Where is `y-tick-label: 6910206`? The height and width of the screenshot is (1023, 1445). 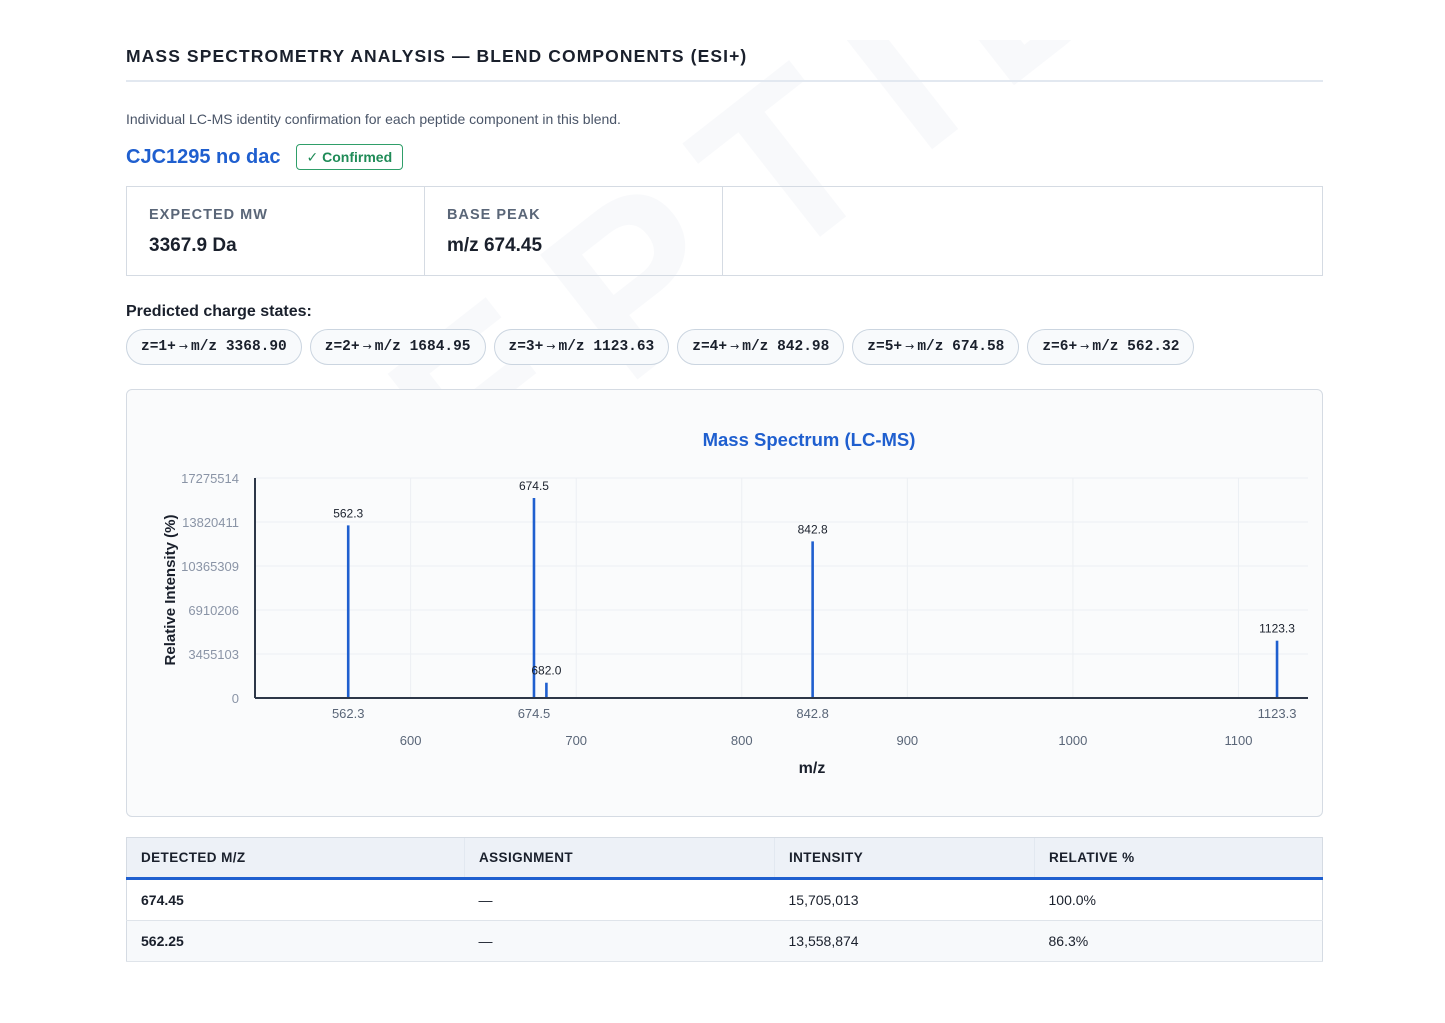 y-tick-label: 6910206 is located at coordinates (213, 610).